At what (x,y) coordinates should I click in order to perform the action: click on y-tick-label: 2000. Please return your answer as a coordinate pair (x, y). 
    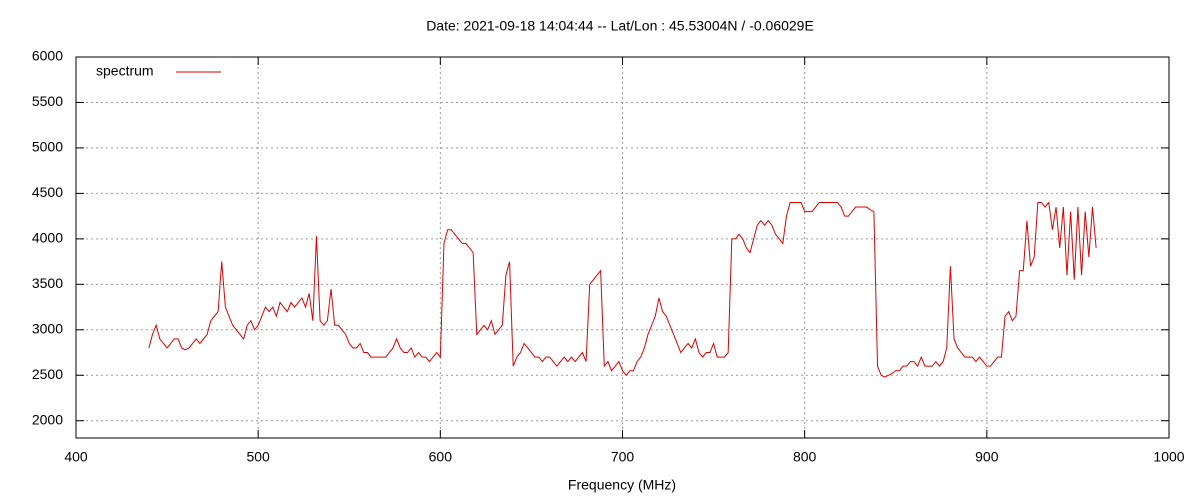
    Looking at the image, I should click on (47, 419).